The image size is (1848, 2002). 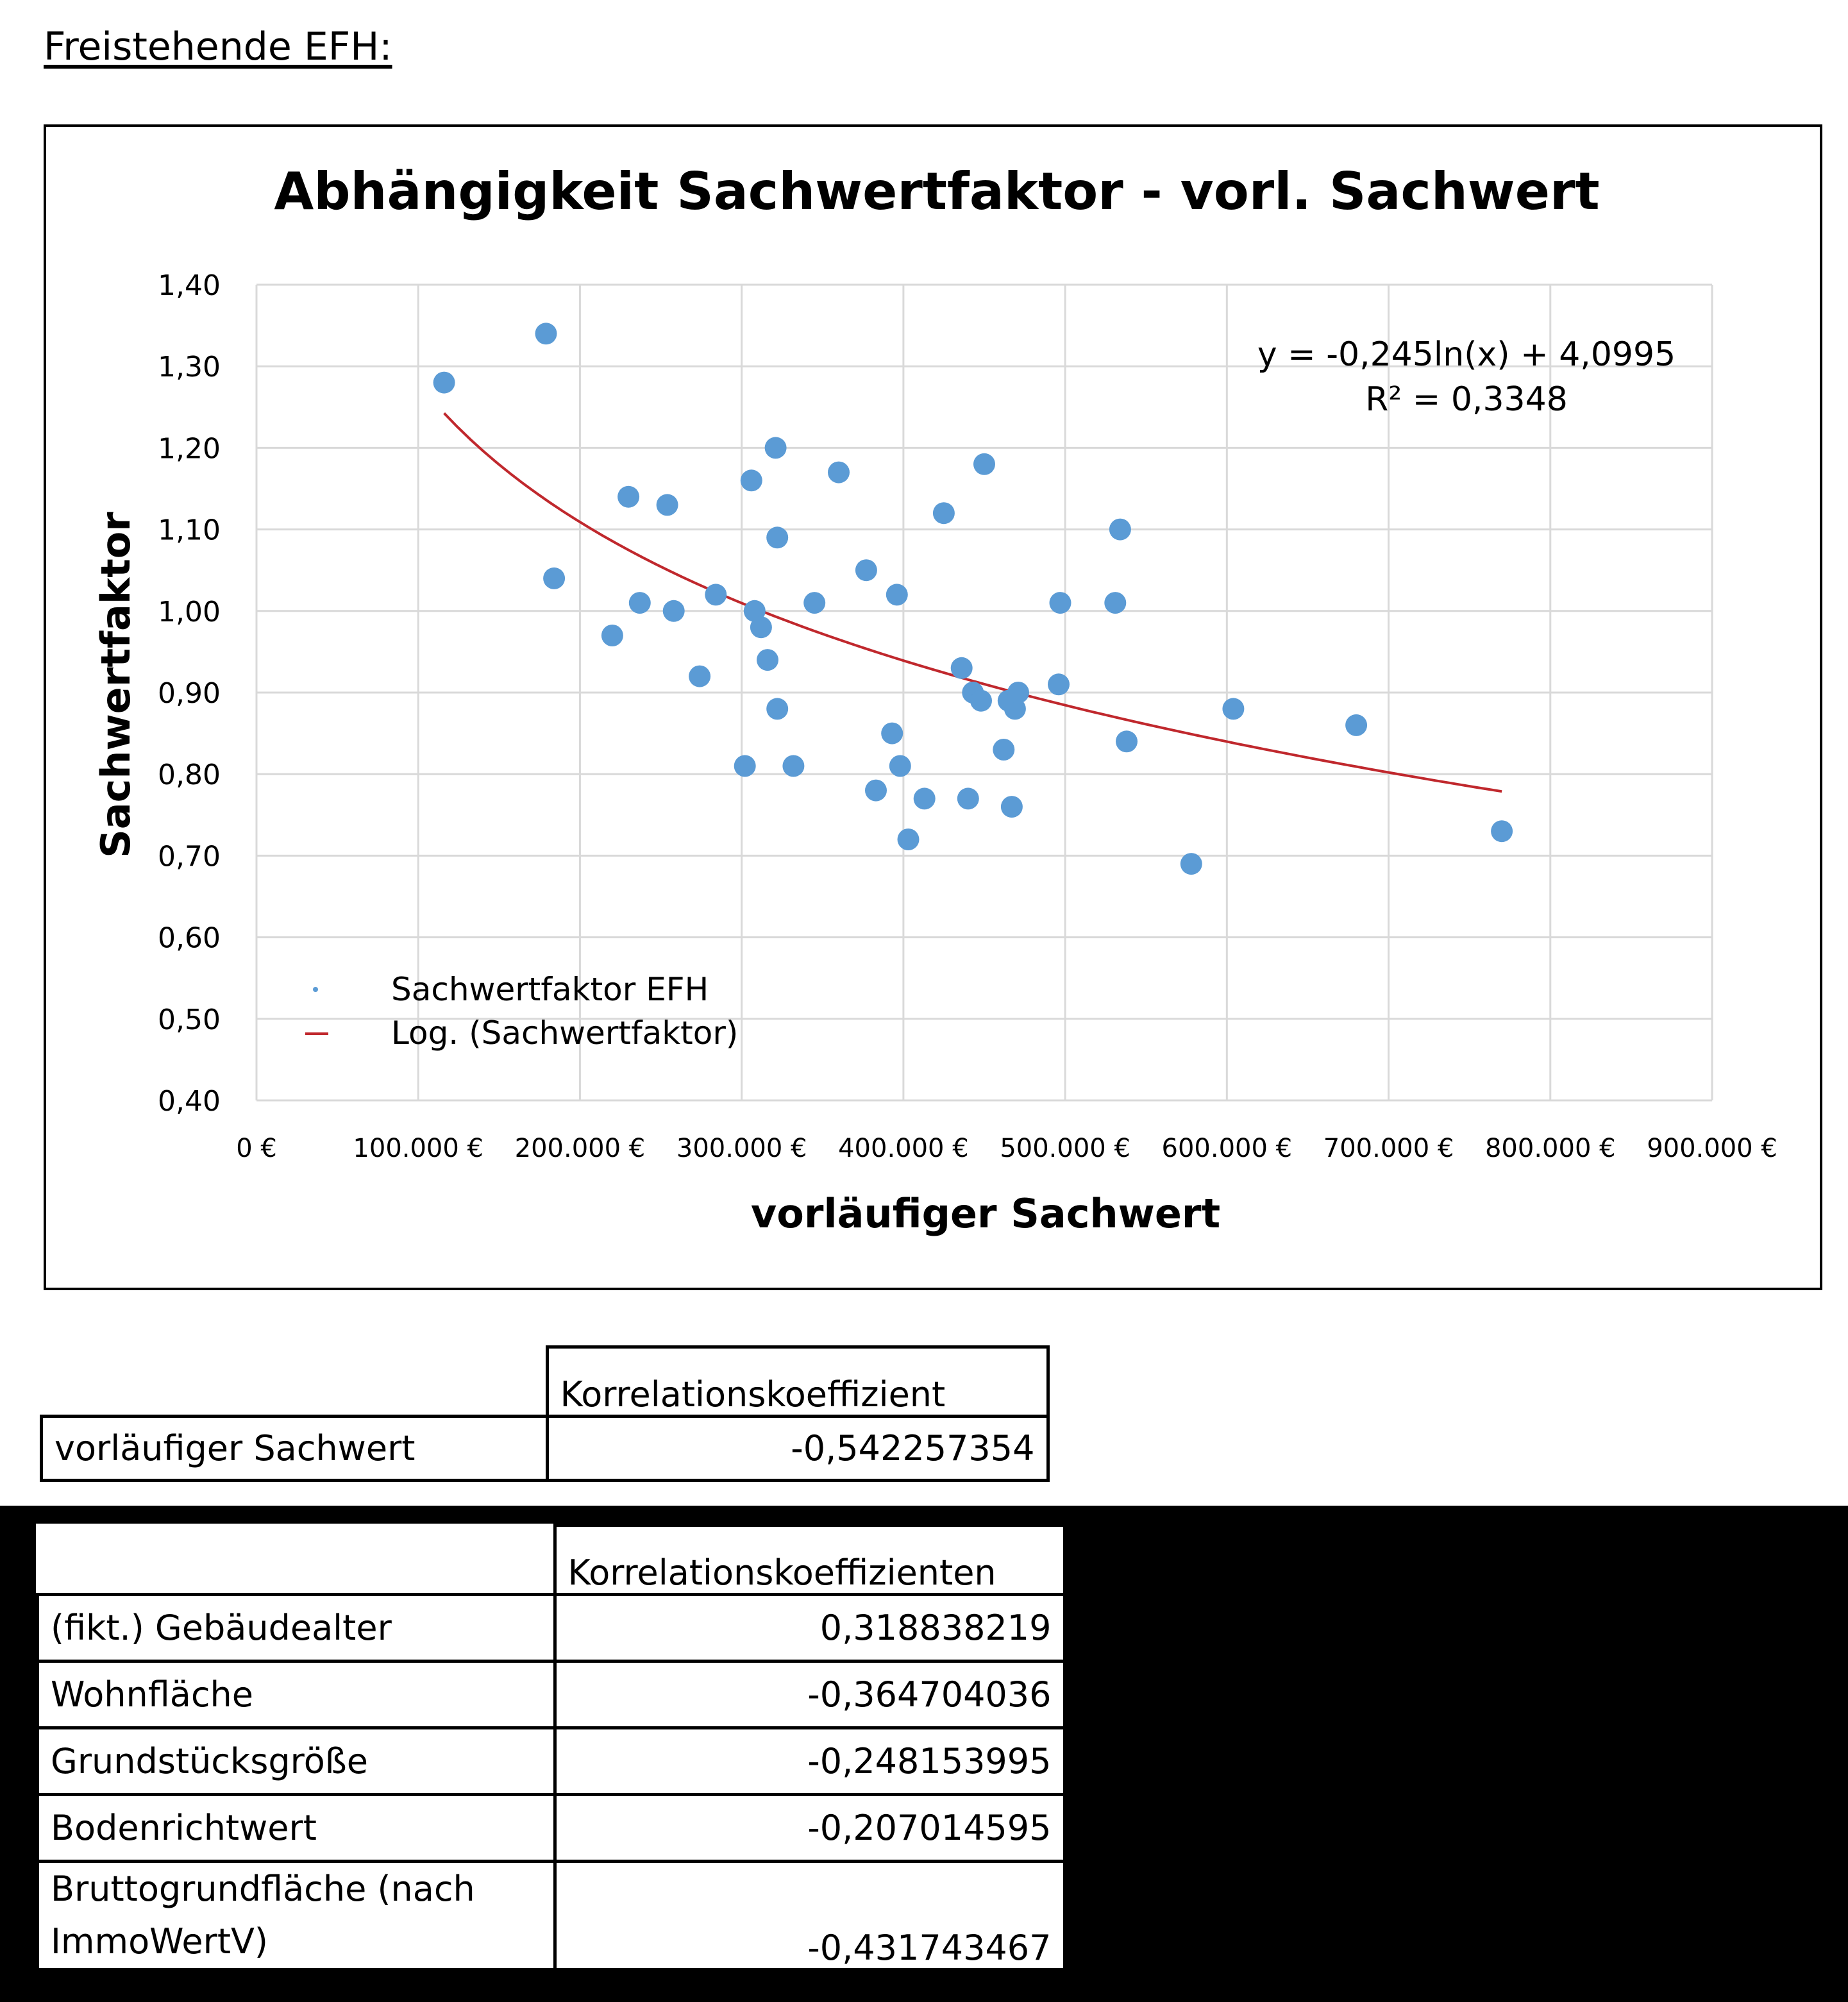 I want to click on y-tick-label: 0,70, so click(x=189, y=856).